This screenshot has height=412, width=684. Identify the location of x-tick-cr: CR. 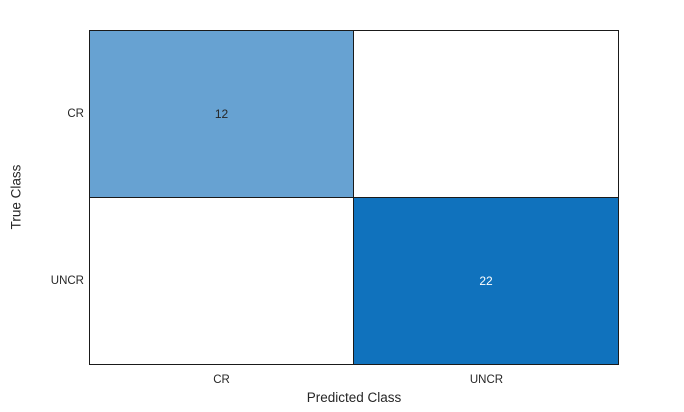
(221, 380).